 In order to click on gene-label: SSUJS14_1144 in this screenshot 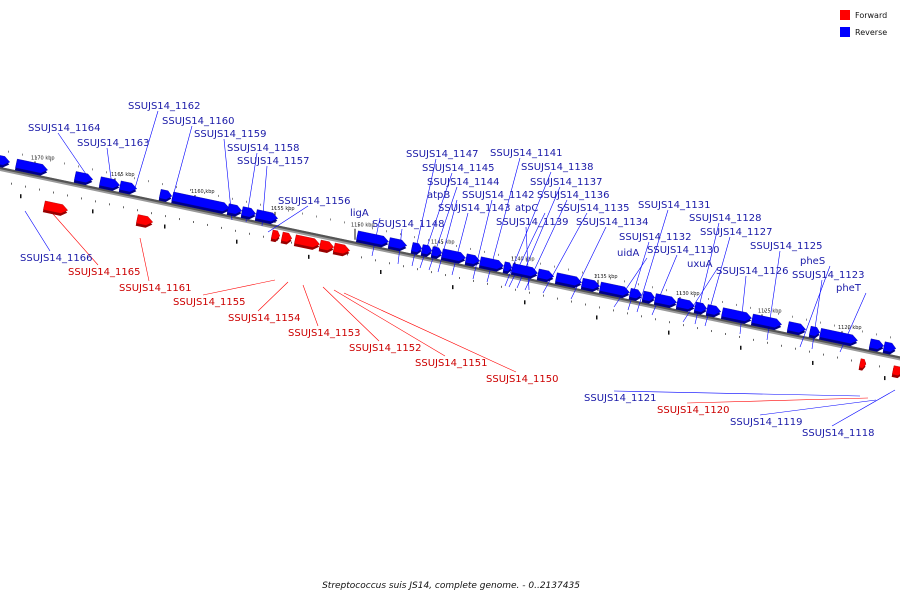, I will do `click(463, 182)`.